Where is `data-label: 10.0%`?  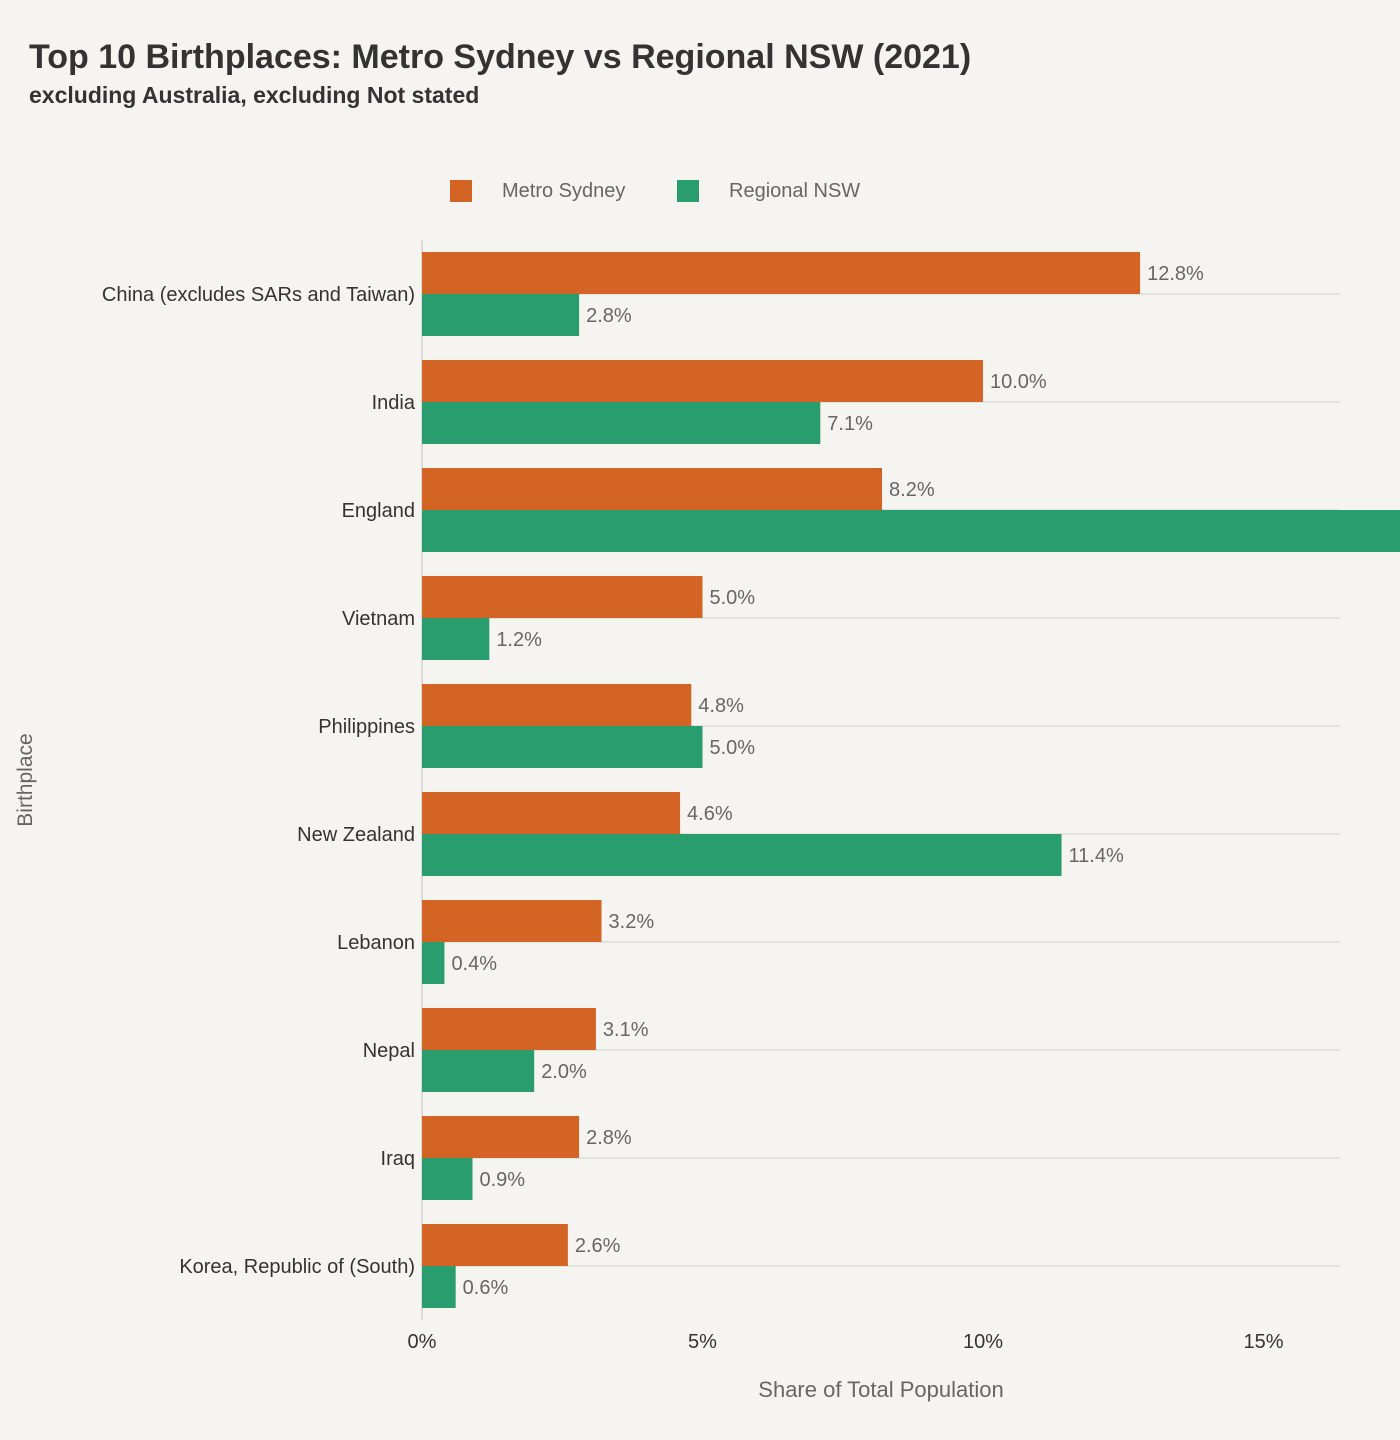 data-label: 10.0% is located at coordinates (1018, 382).